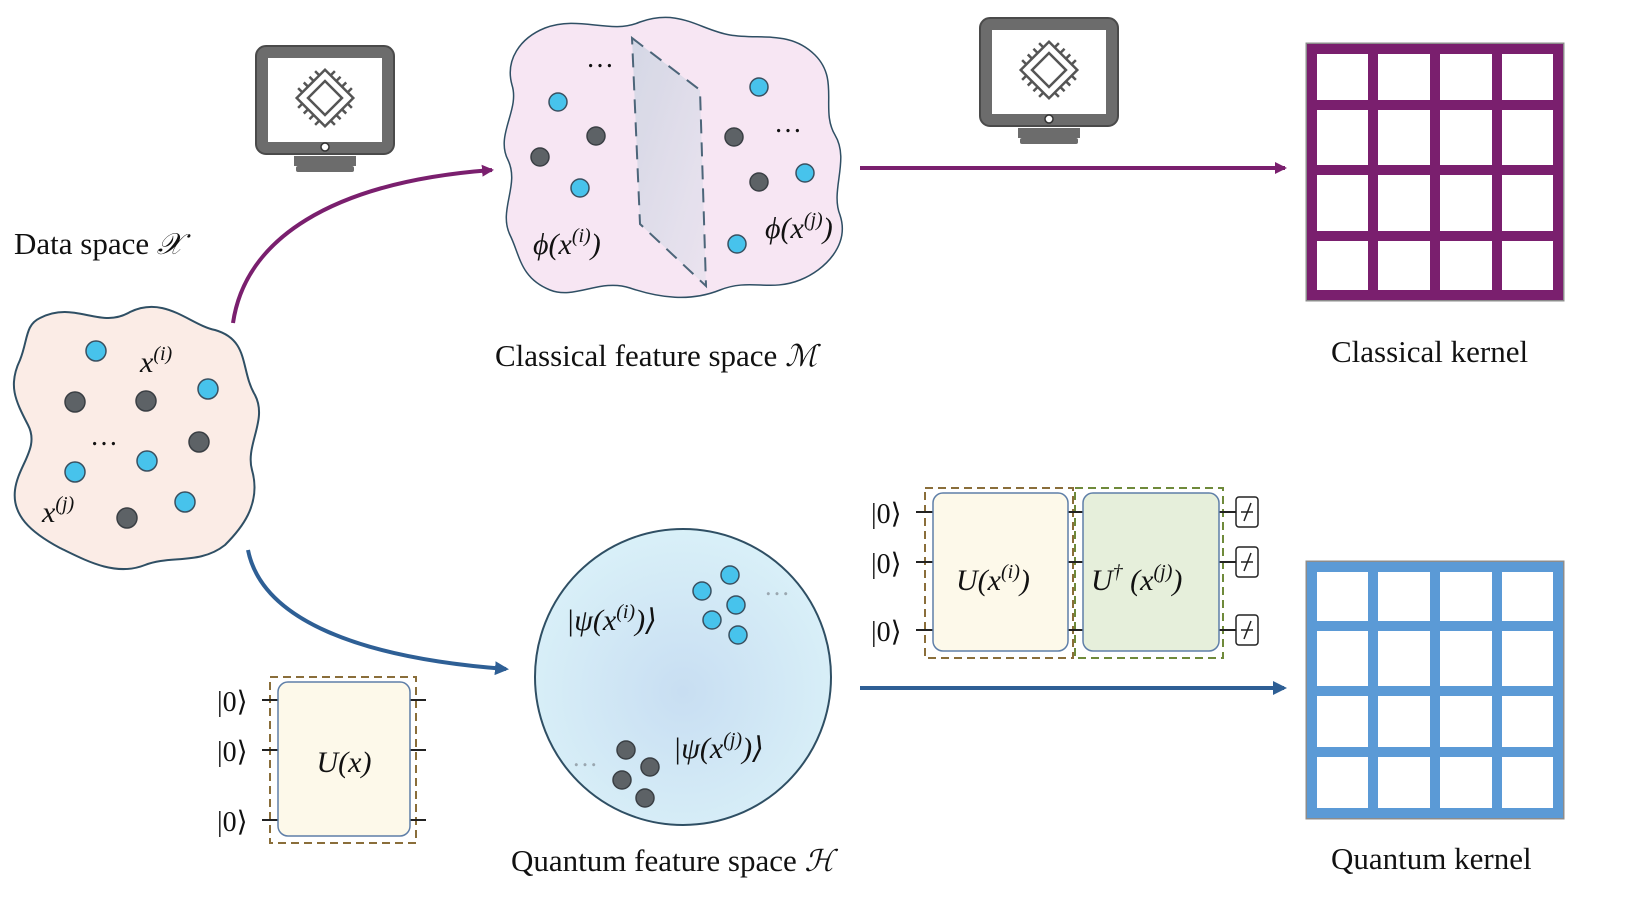 This screenshot has height=916, width=1627. I want to click on u-dagger-gate, so click(1151, 572).